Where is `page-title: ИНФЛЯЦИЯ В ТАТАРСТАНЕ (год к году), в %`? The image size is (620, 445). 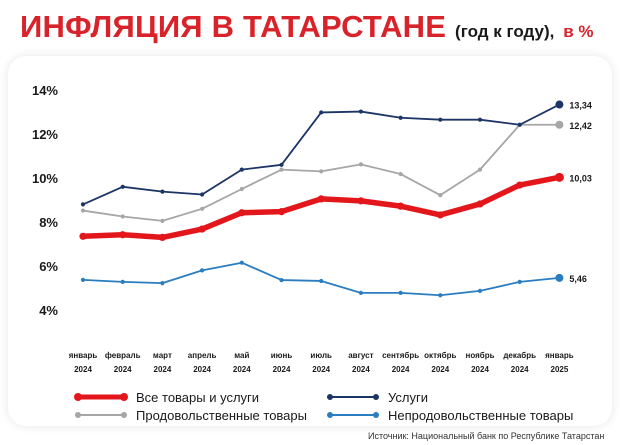 page-title: ИНФЛЯЦИЯ В ТАТАРСТАНЕ (год к году), в % is located at coordinates (307, 26).